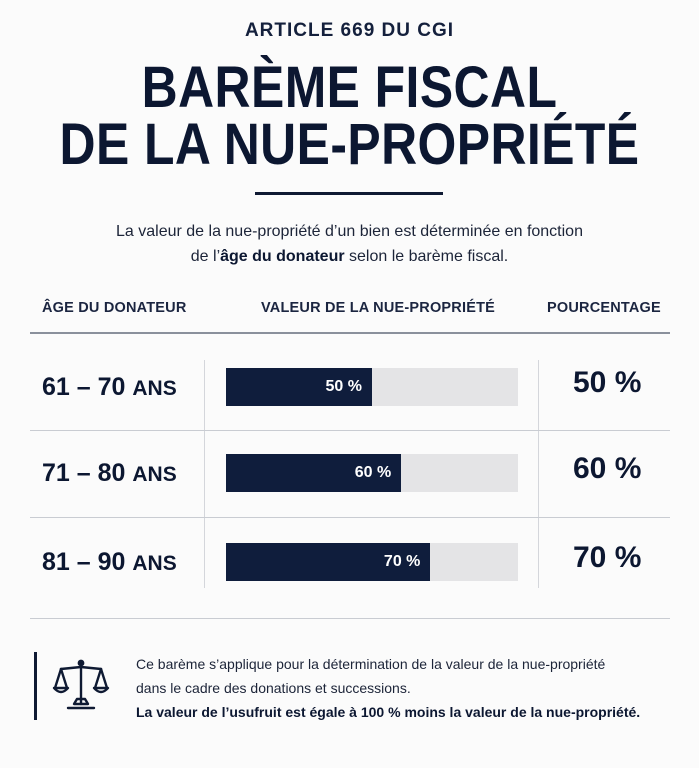 The height and width of the screenshot is (768, 699). I want to click on note-accent-bar, so click(35, 686).